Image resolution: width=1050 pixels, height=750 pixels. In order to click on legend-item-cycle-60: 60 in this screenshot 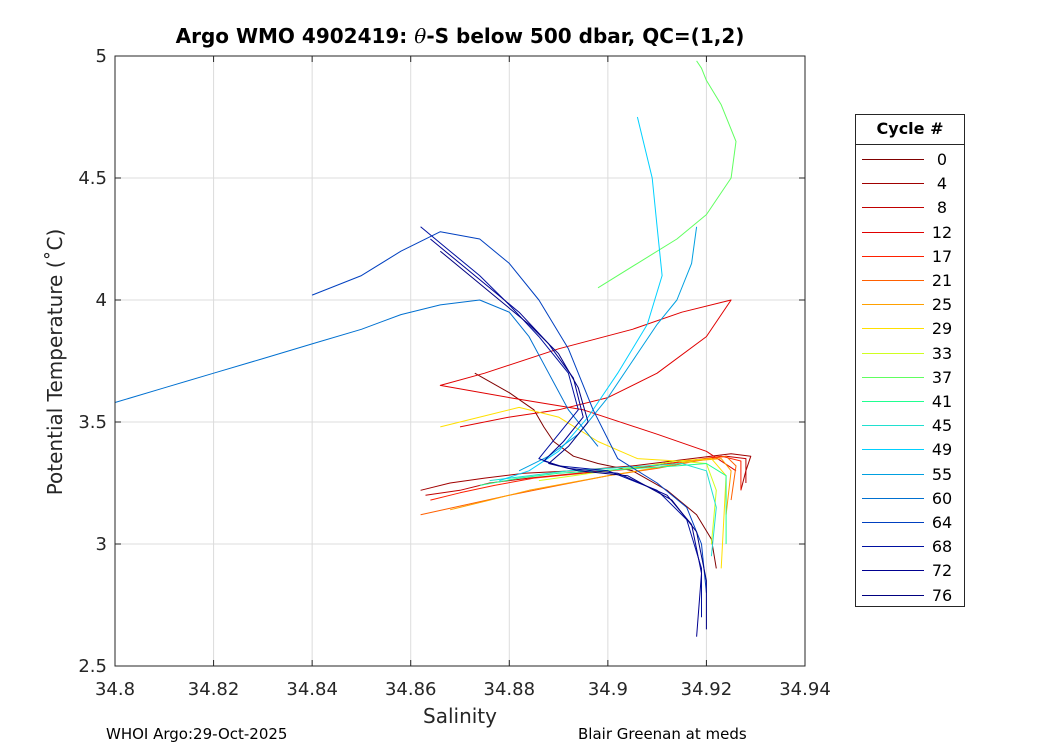, I will do `click(910, 499)`.